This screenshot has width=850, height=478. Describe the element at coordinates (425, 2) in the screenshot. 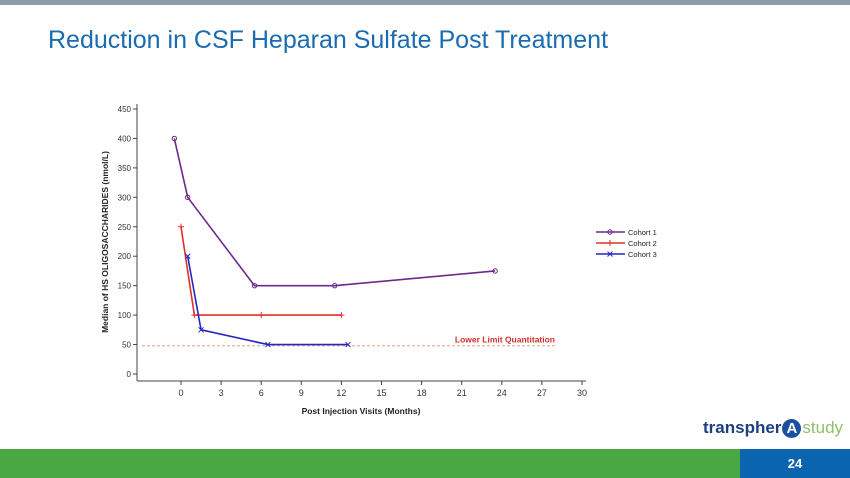

I see `top-bar` at that location.